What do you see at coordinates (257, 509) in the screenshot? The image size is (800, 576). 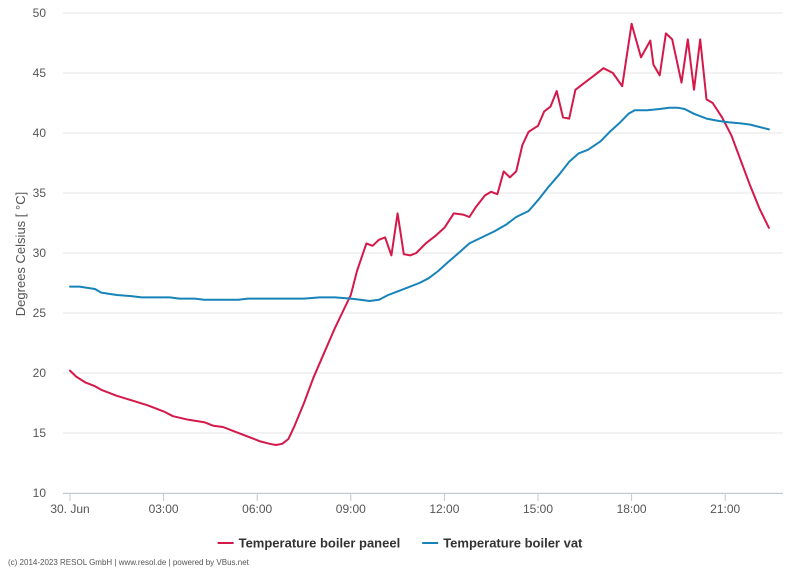 I see `x-tick-label: 06:00` at bounding box center [257, 509].